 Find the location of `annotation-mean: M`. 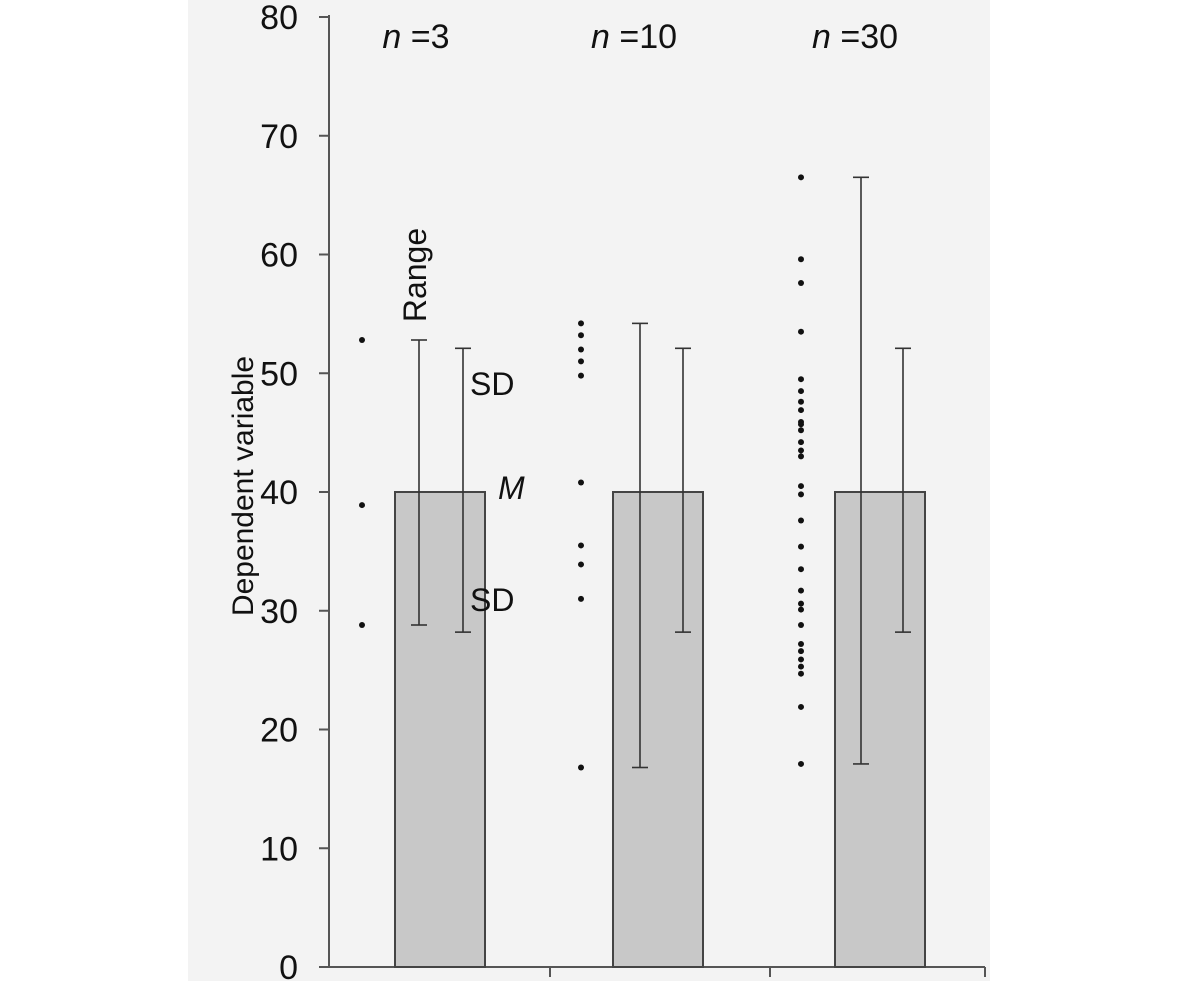

annotation-mean: M is located at coordinates (511, 488).